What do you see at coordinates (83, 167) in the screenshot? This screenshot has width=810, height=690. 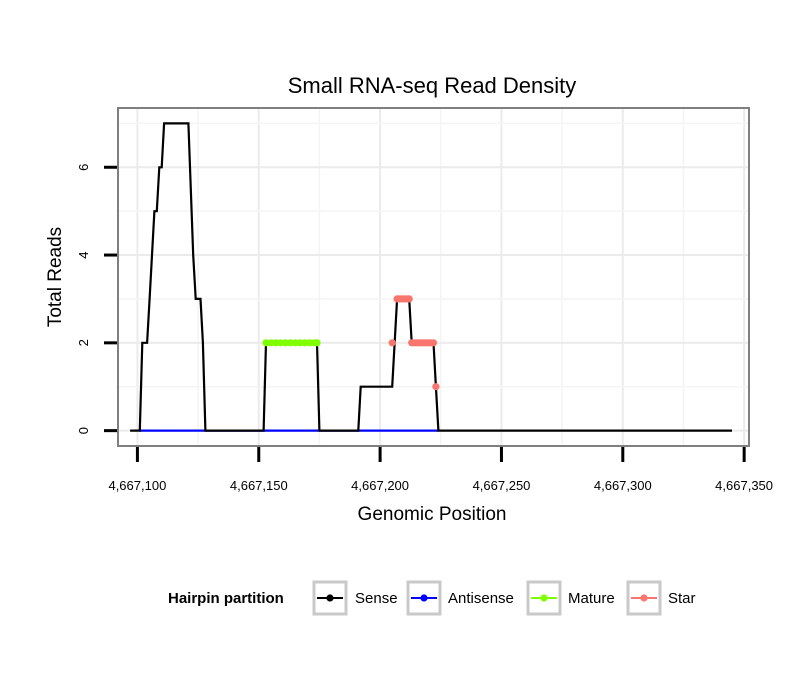 I see `y-tick-label: 6` at bounding box center [83, 167].